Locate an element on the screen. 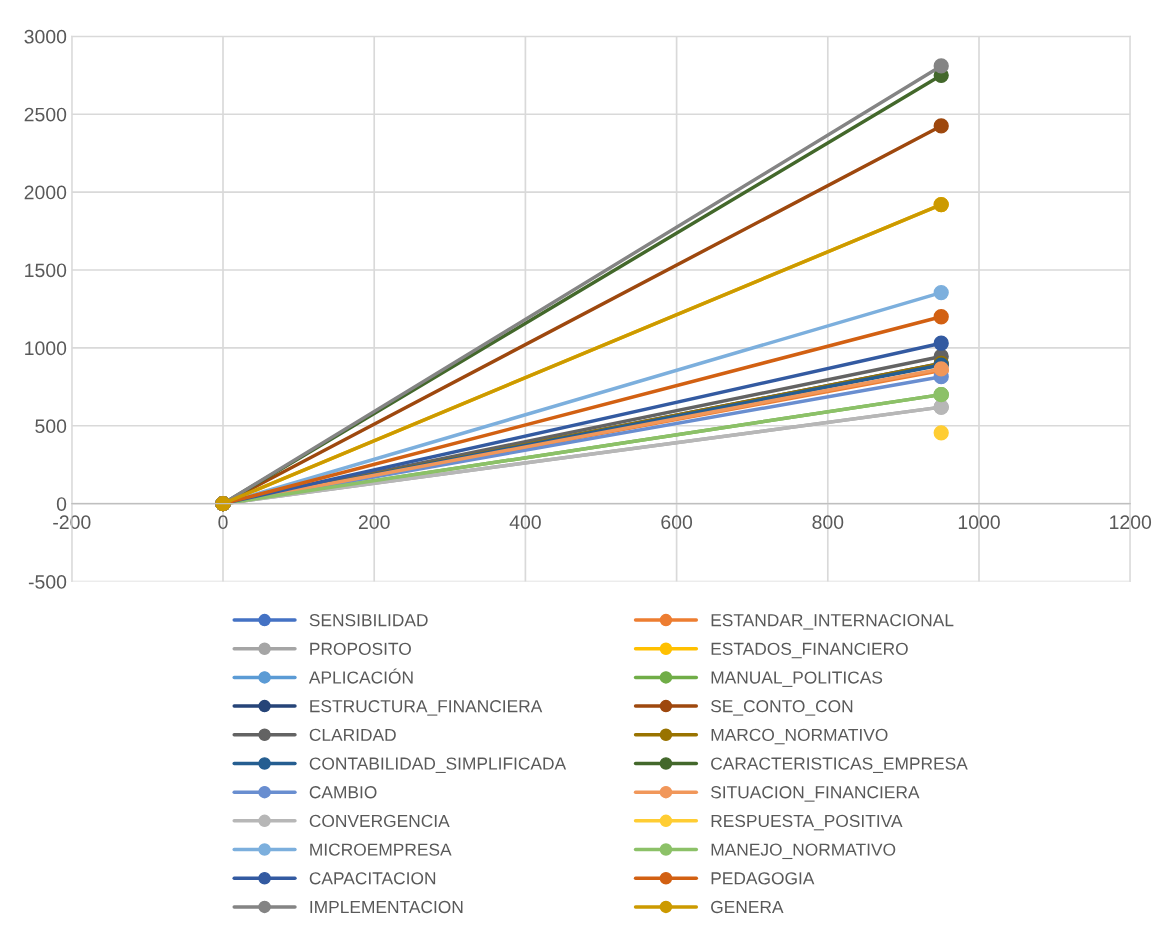 The width and height of the screenshot is (1158, 932). x-tick-label: 200 is located at coordinates (374, 522).